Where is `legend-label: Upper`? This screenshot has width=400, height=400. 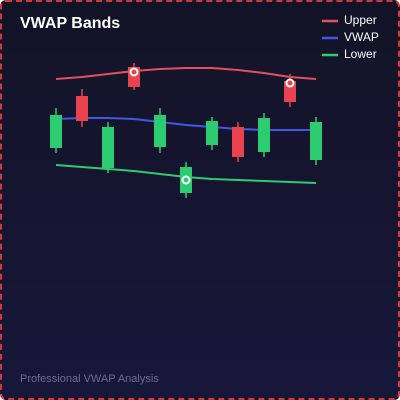
legend-label: Upper is located at coordinates (360, 20).